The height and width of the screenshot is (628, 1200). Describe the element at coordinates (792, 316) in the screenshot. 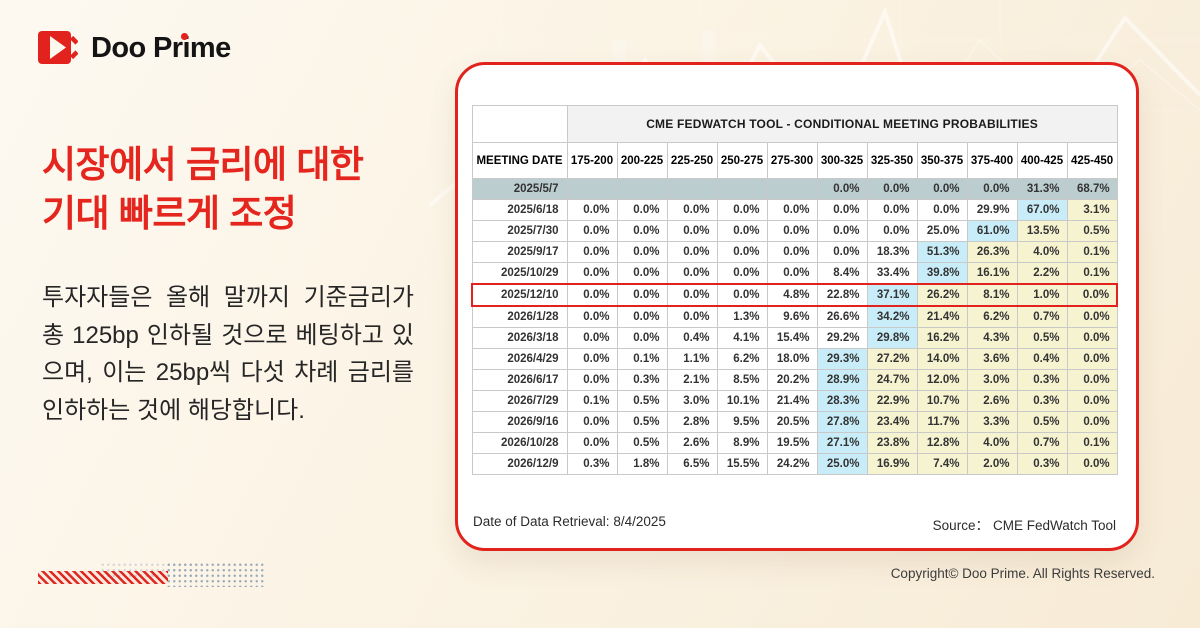

I see `probability-cell: 9.6%` at that location.